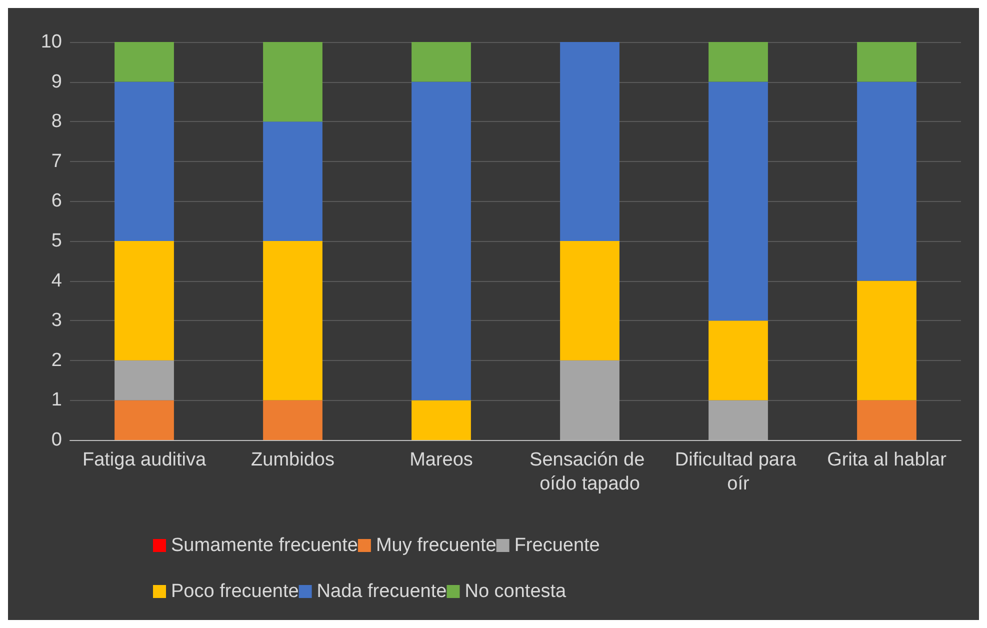  Describe the element at coordinates (56, 201) in the screenshot. I see `y-tick-label: 6` at that location.